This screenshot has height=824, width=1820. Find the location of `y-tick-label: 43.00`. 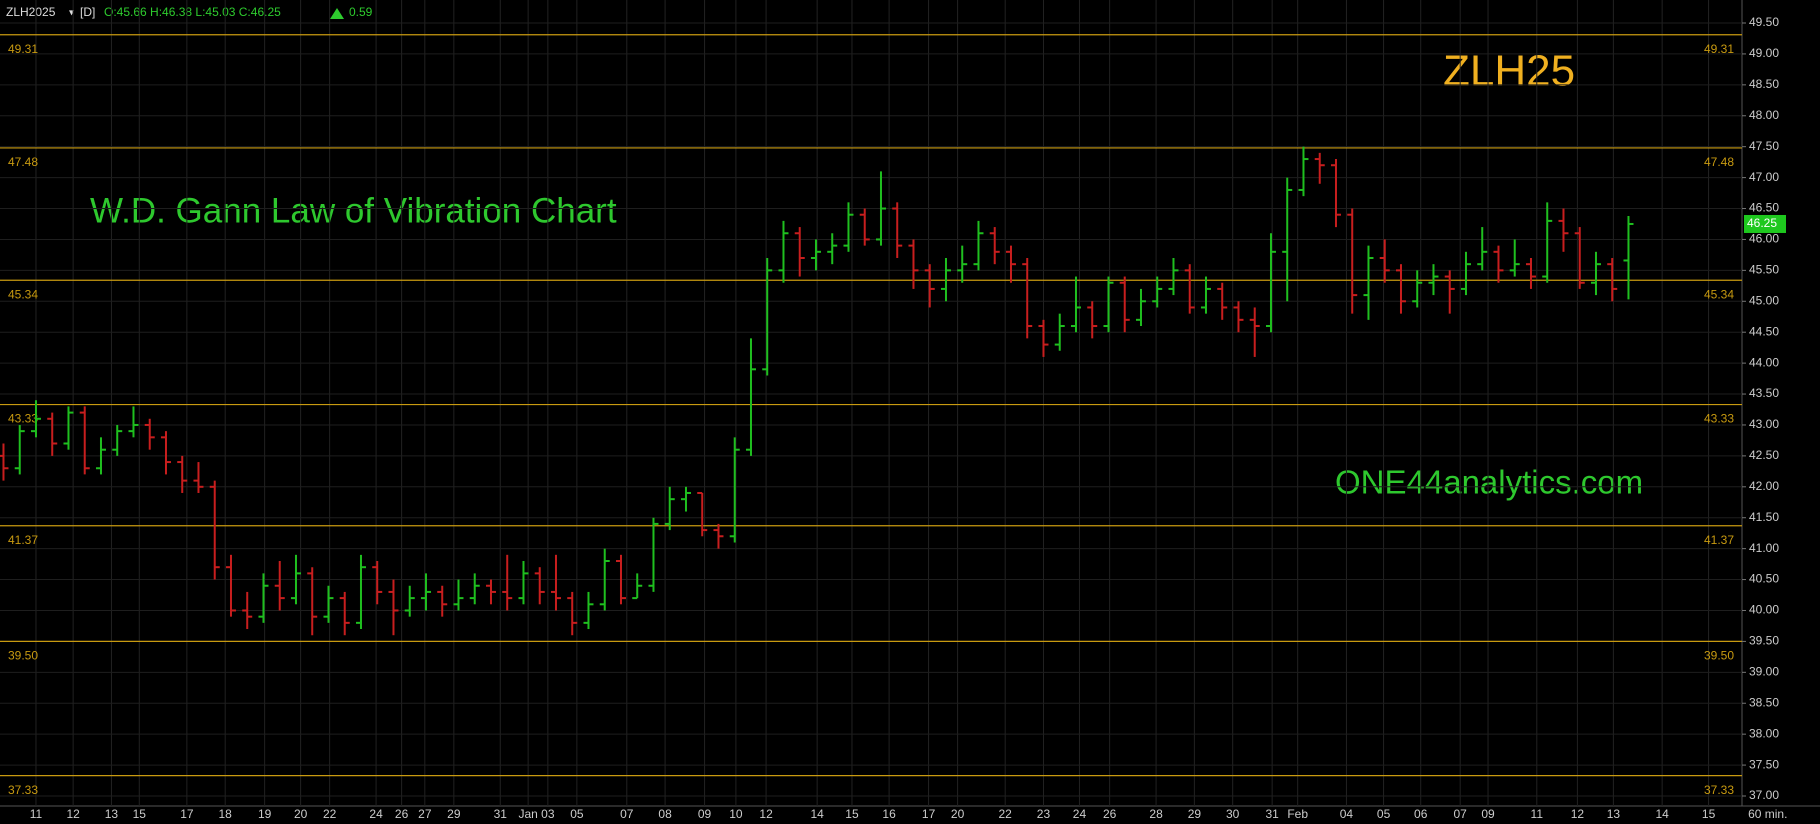

y-tick-label: 43.00 is located at coordinates (1764, 424).